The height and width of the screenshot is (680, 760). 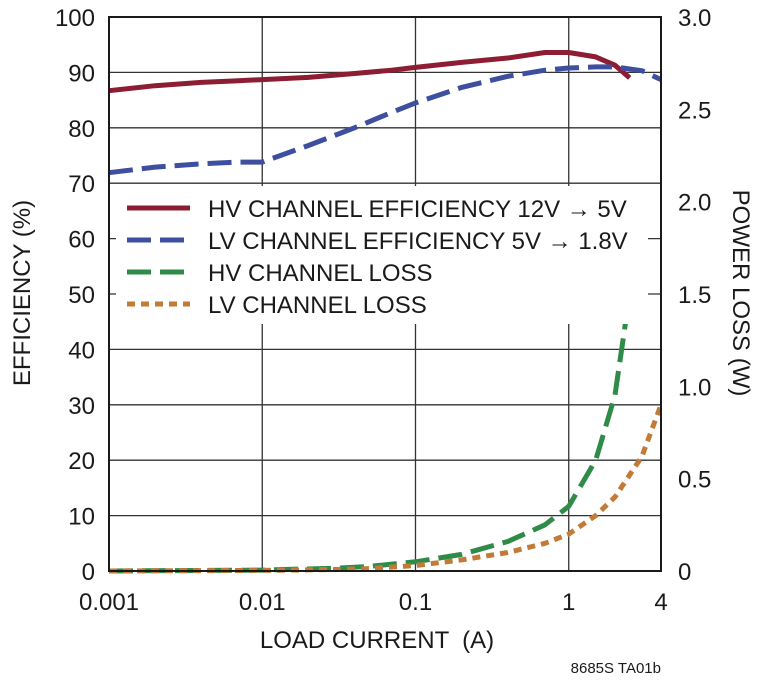 I want to click on x-tick-labels: 0.001 0.01 0.1 1 4, so click(x=373, y=602).